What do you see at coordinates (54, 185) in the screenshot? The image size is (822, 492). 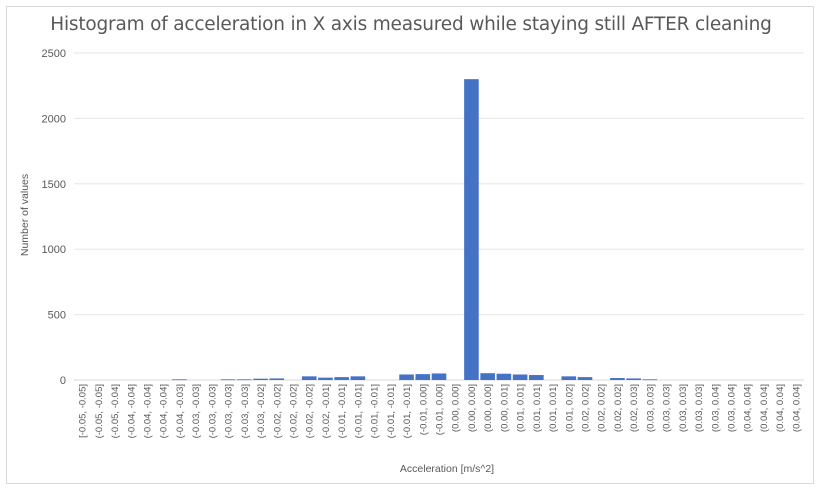 I see `y-tick-label: 1500` at bounding box center [54, 185].